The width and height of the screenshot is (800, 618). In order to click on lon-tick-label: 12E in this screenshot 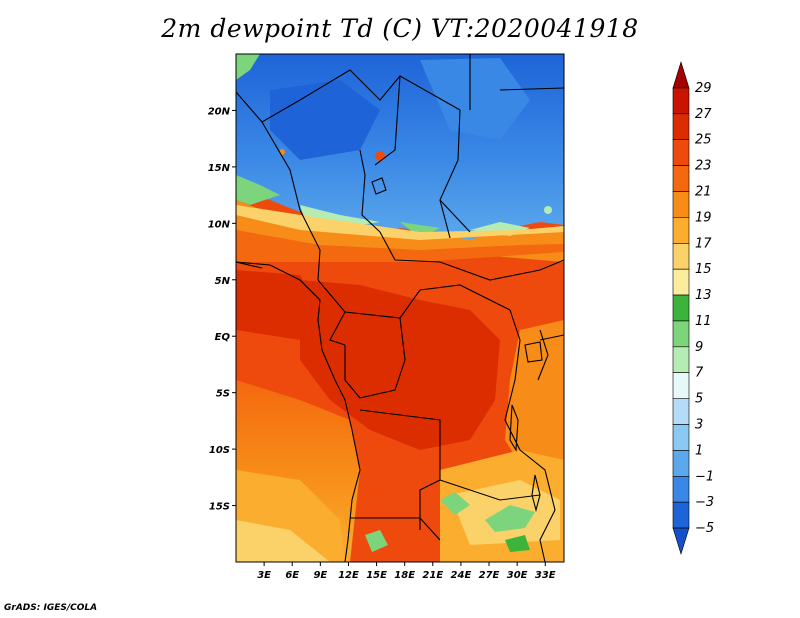, I will do `click(348, 575)`.